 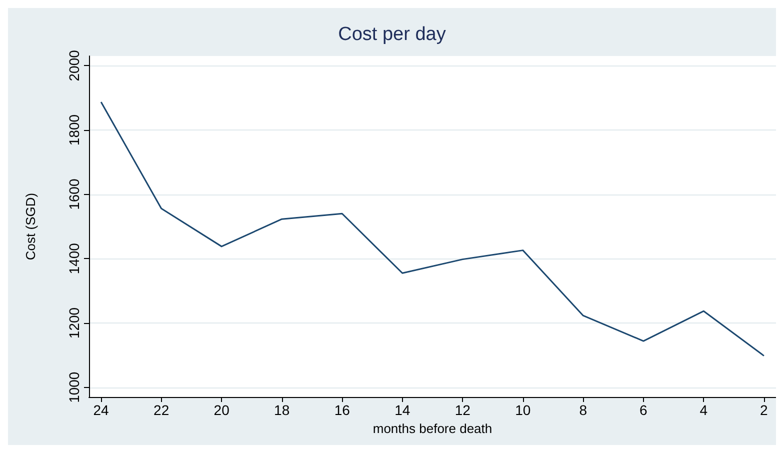 What do you see at coordinates (74, 194) in the screenshot?
I see `y-tick-label: 1600` at bounding box center [74, 194].